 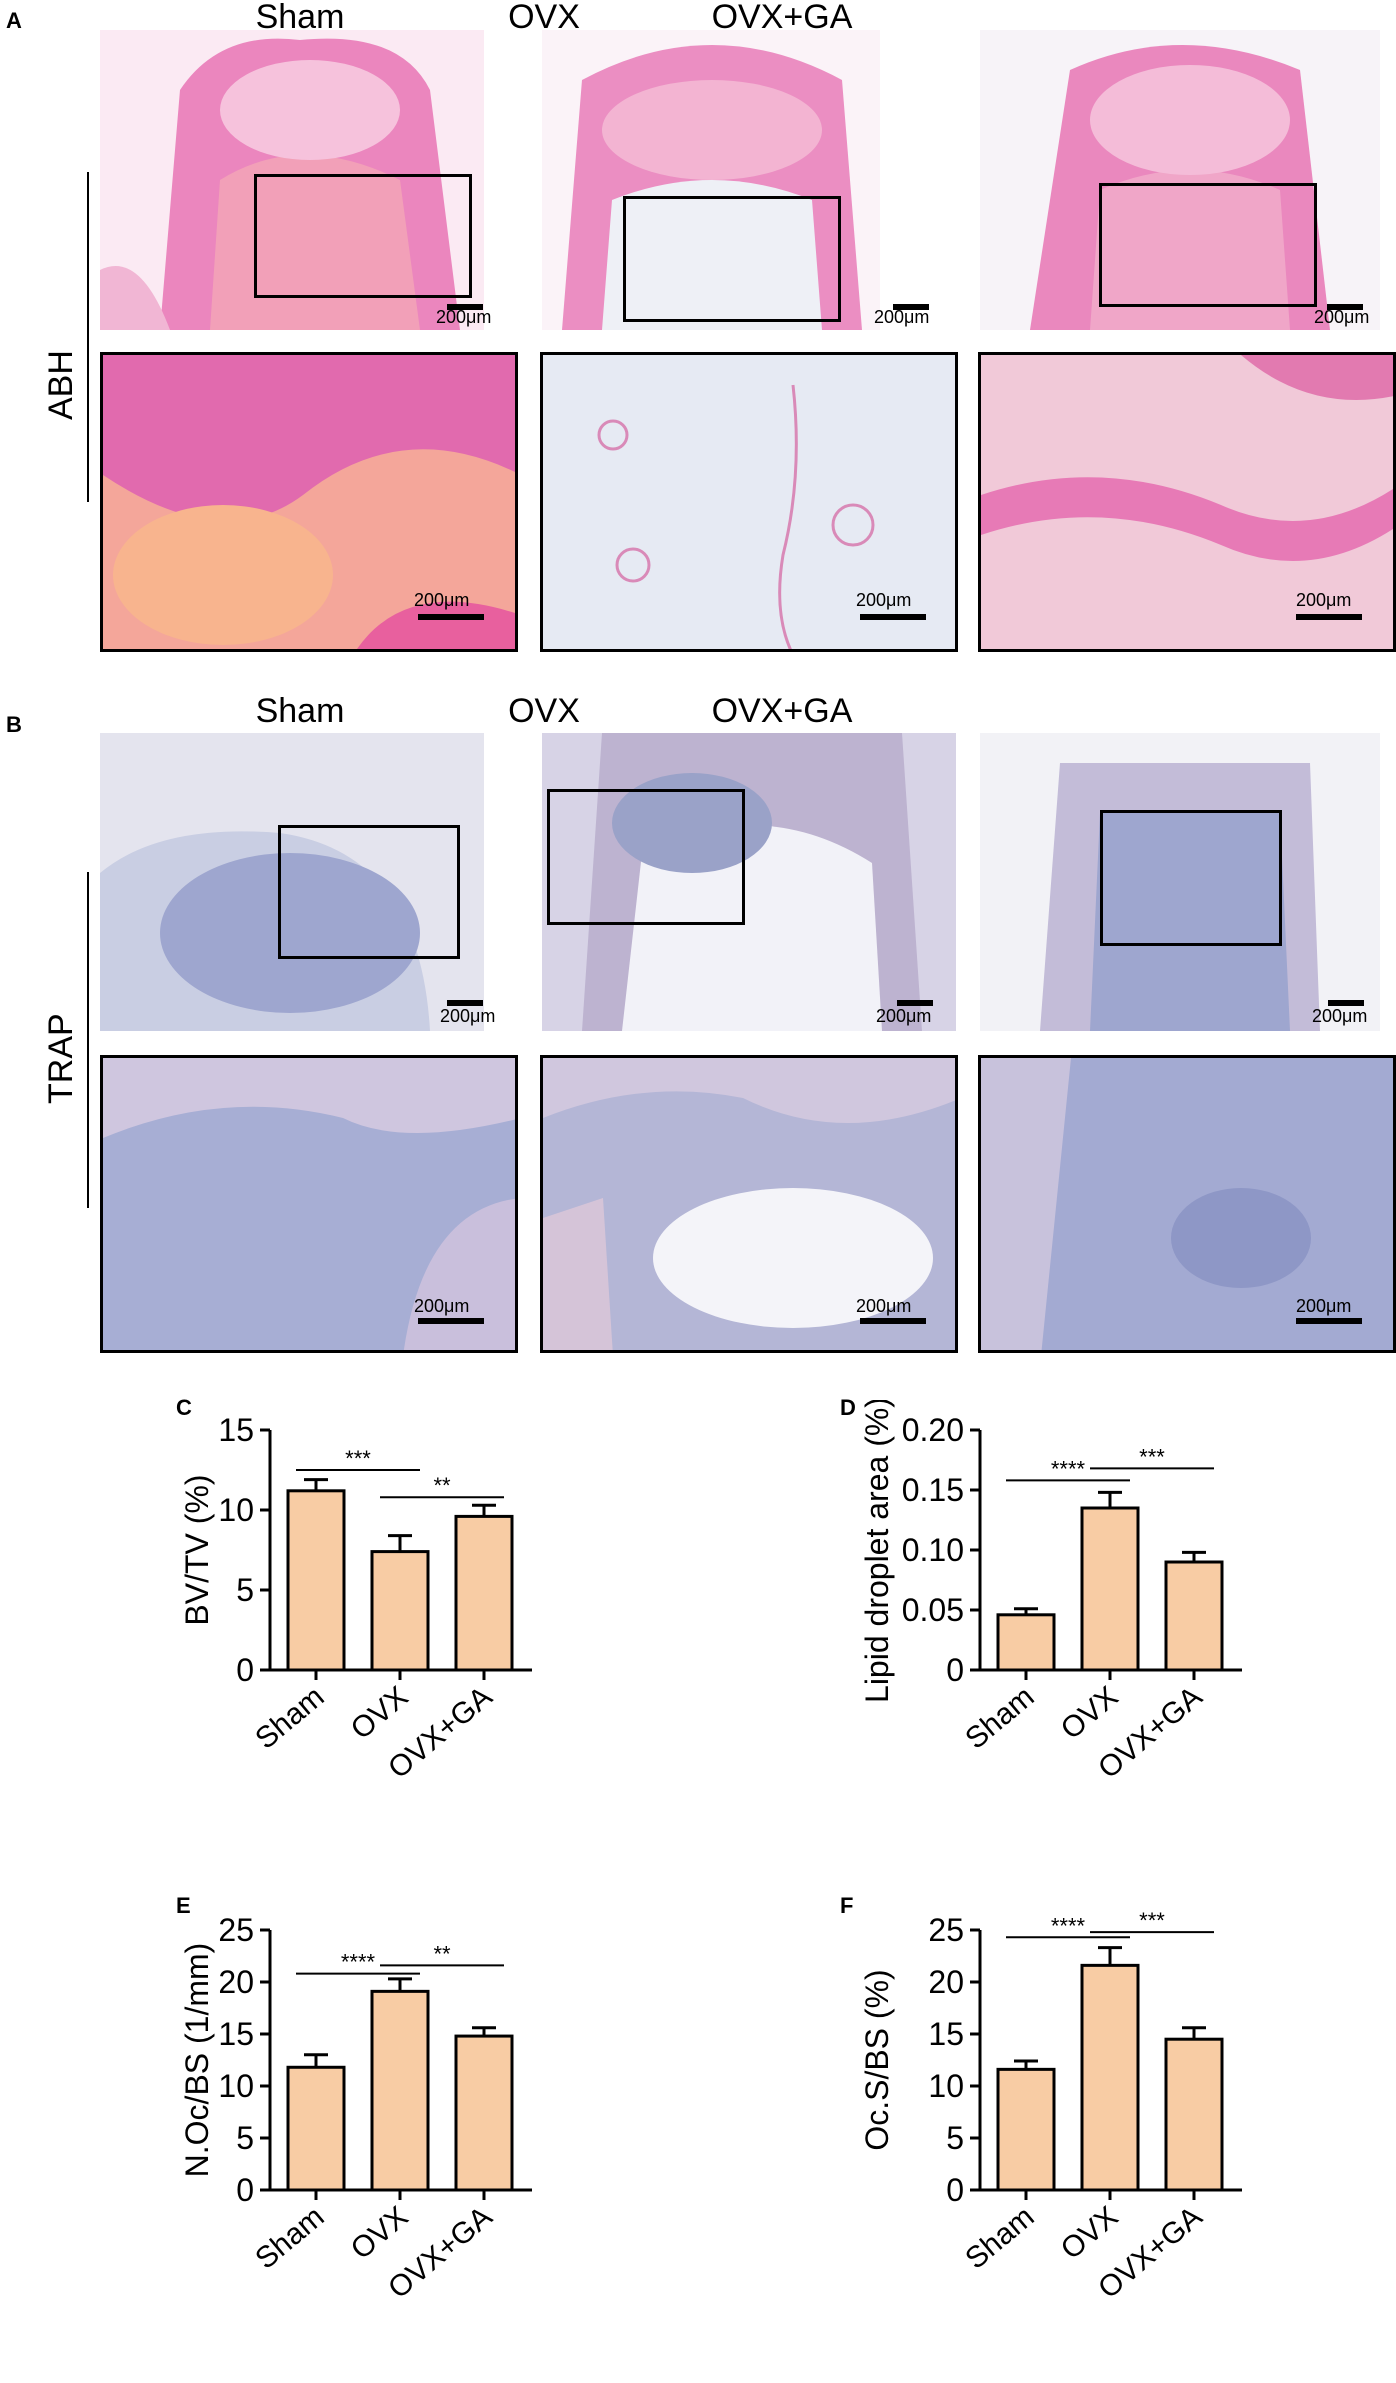 I want to click on abh-zoom-ovxga, so click(x=1187, y=502).